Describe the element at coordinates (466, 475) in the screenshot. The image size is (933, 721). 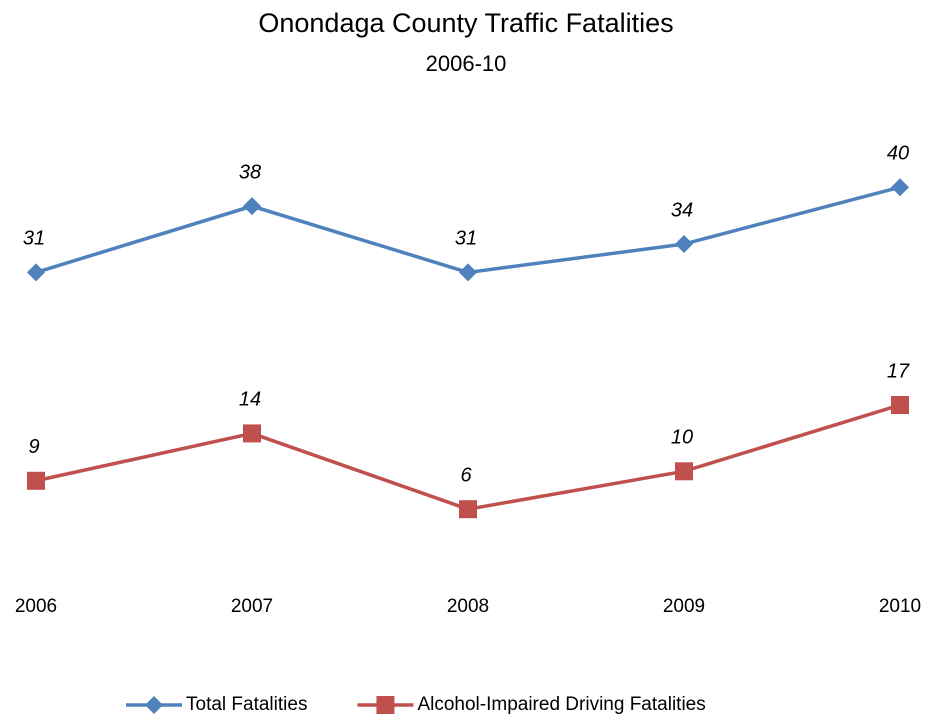
I see `data-label: 6` at that location.